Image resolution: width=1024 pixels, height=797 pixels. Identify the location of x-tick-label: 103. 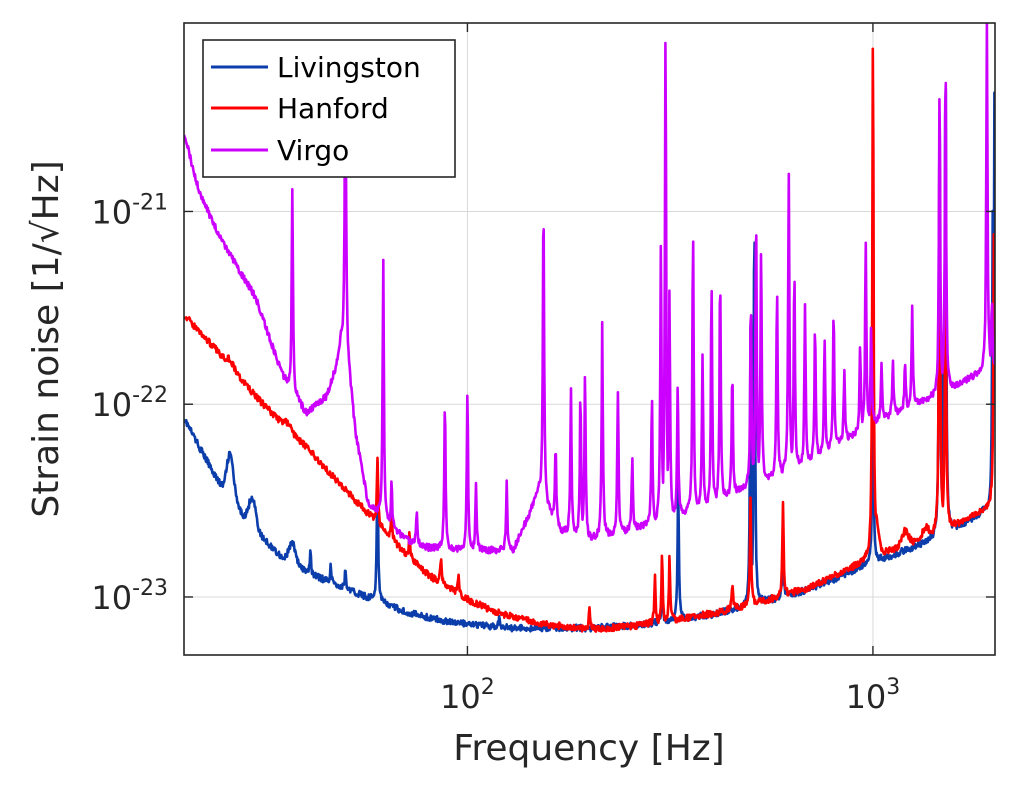
(873, 695).